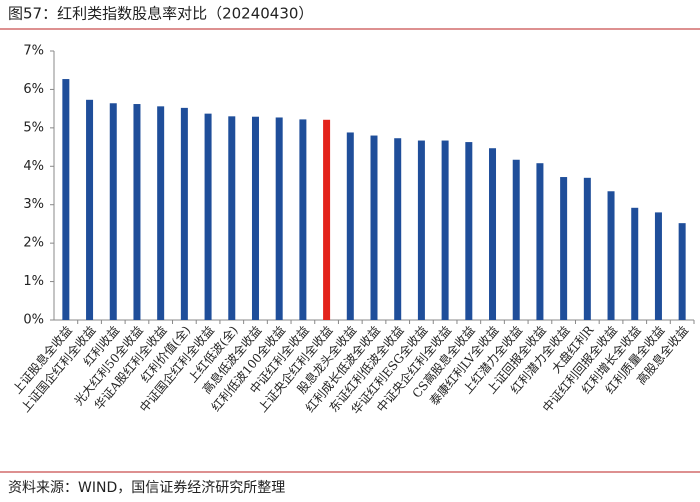 Image resolution: width=700 pixels, height=502 pixels. I want to click on y-tick-label: 3%, so click(33, 204).